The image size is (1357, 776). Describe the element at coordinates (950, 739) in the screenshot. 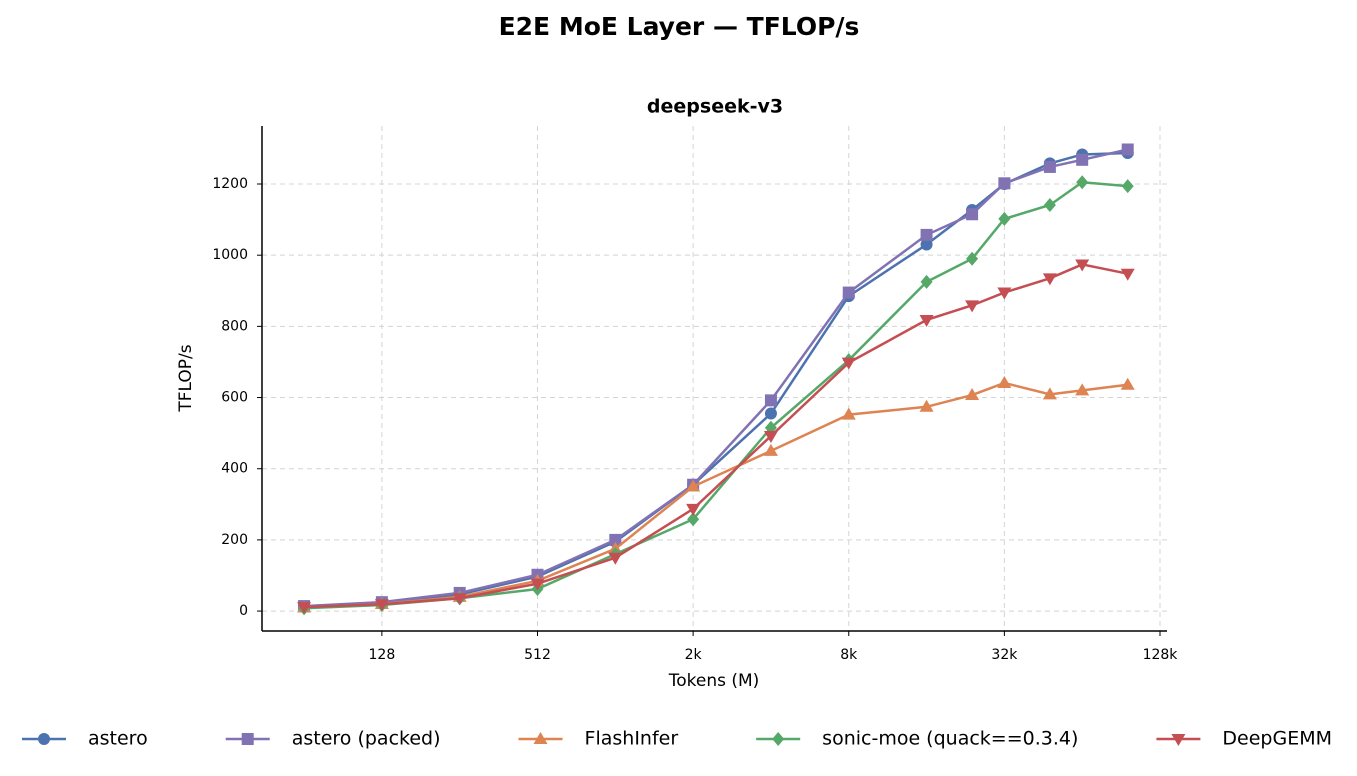

I see `legend-label: sonic-moe (quack==0.3.4)` at that location.